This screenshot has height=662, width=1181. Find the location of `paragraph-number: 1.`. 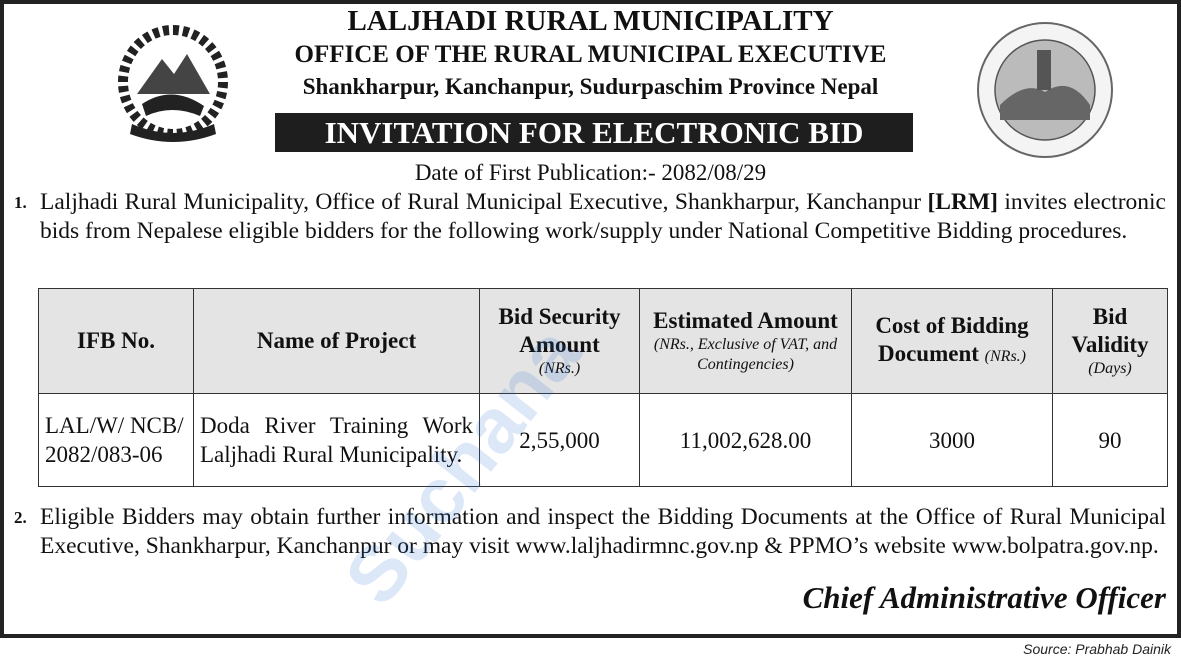

paragraph-number: 1. is located at coordinates (20, 202).